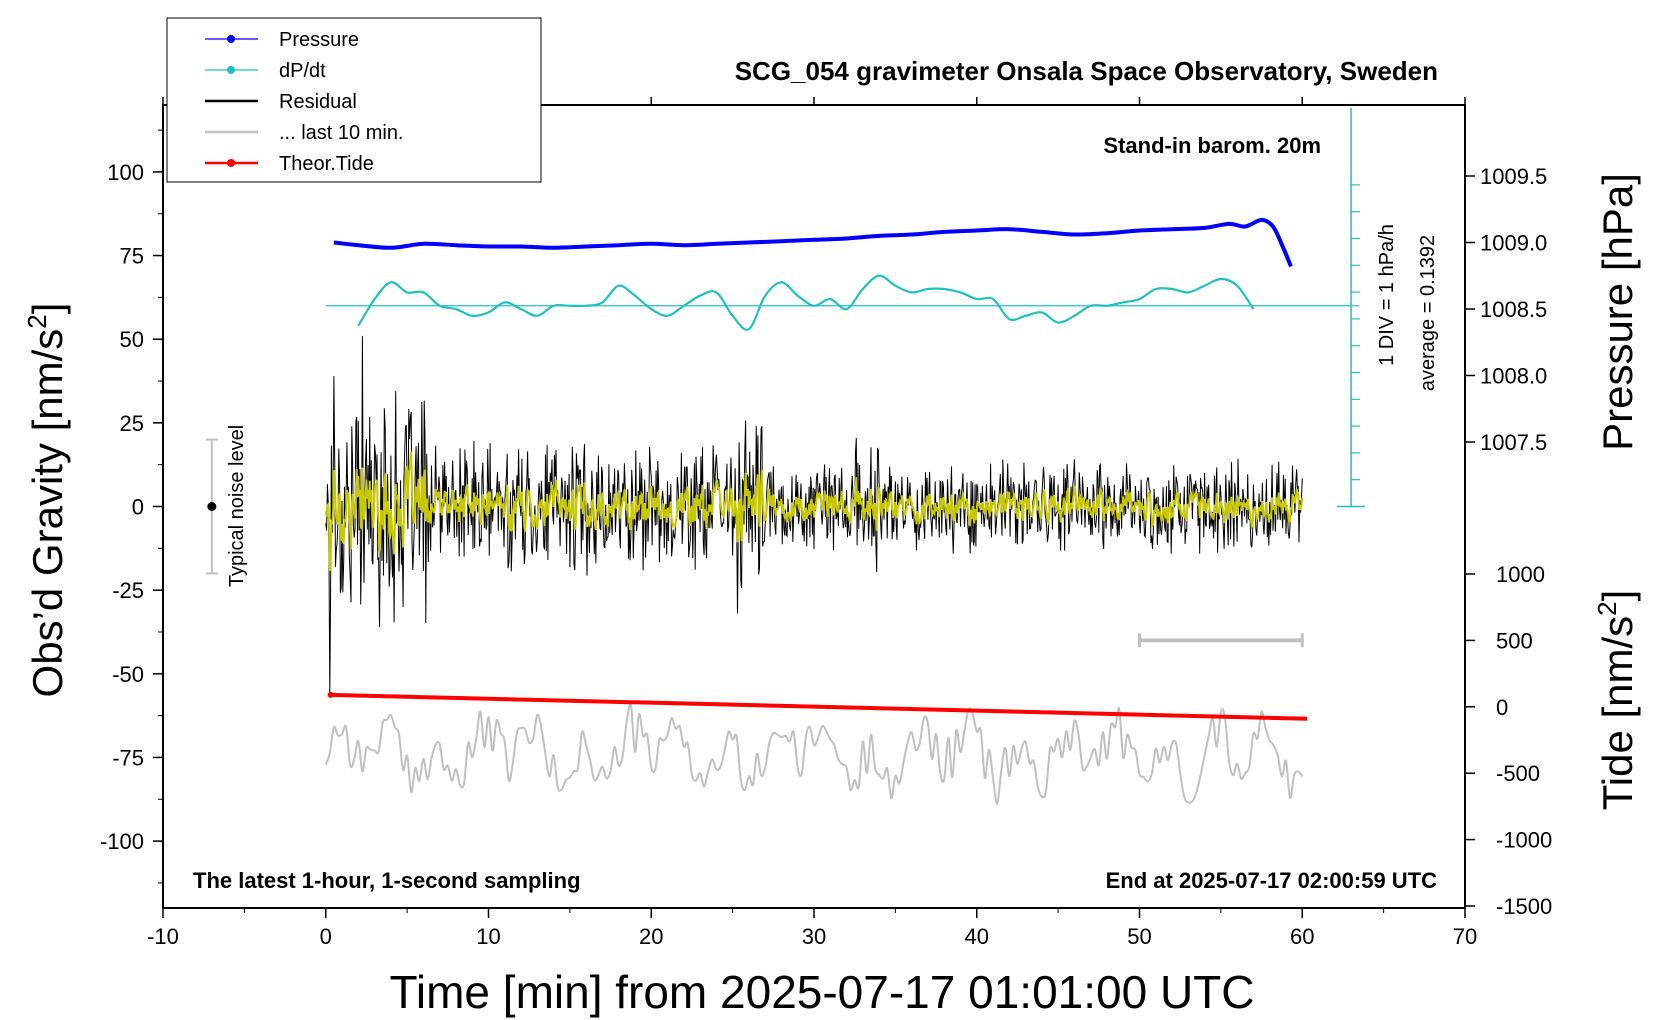  What do you see at coordinates (1617, 312) in the screenshot?
I see `y-axis-title-pressure: Pressure [hPa]` at bounding box center [1617, 312].